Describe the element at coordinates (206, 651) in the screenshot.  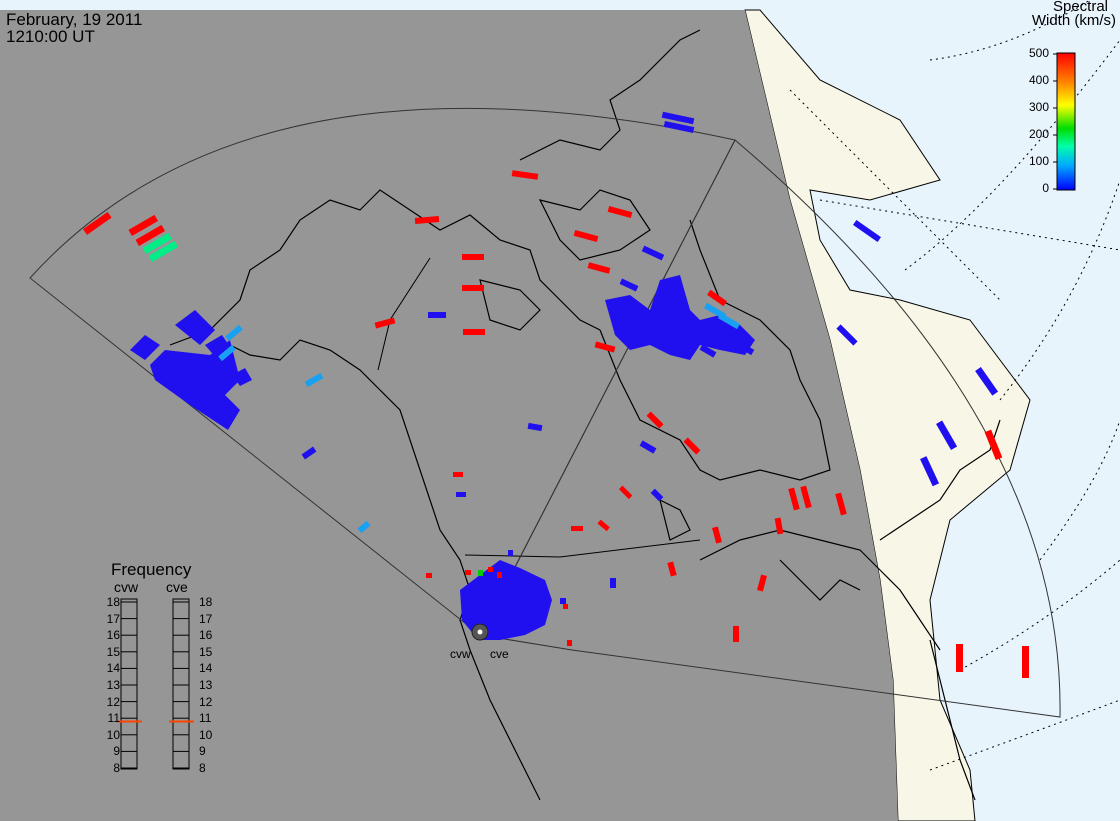
I see `freq-tick-right: 15` at that location.